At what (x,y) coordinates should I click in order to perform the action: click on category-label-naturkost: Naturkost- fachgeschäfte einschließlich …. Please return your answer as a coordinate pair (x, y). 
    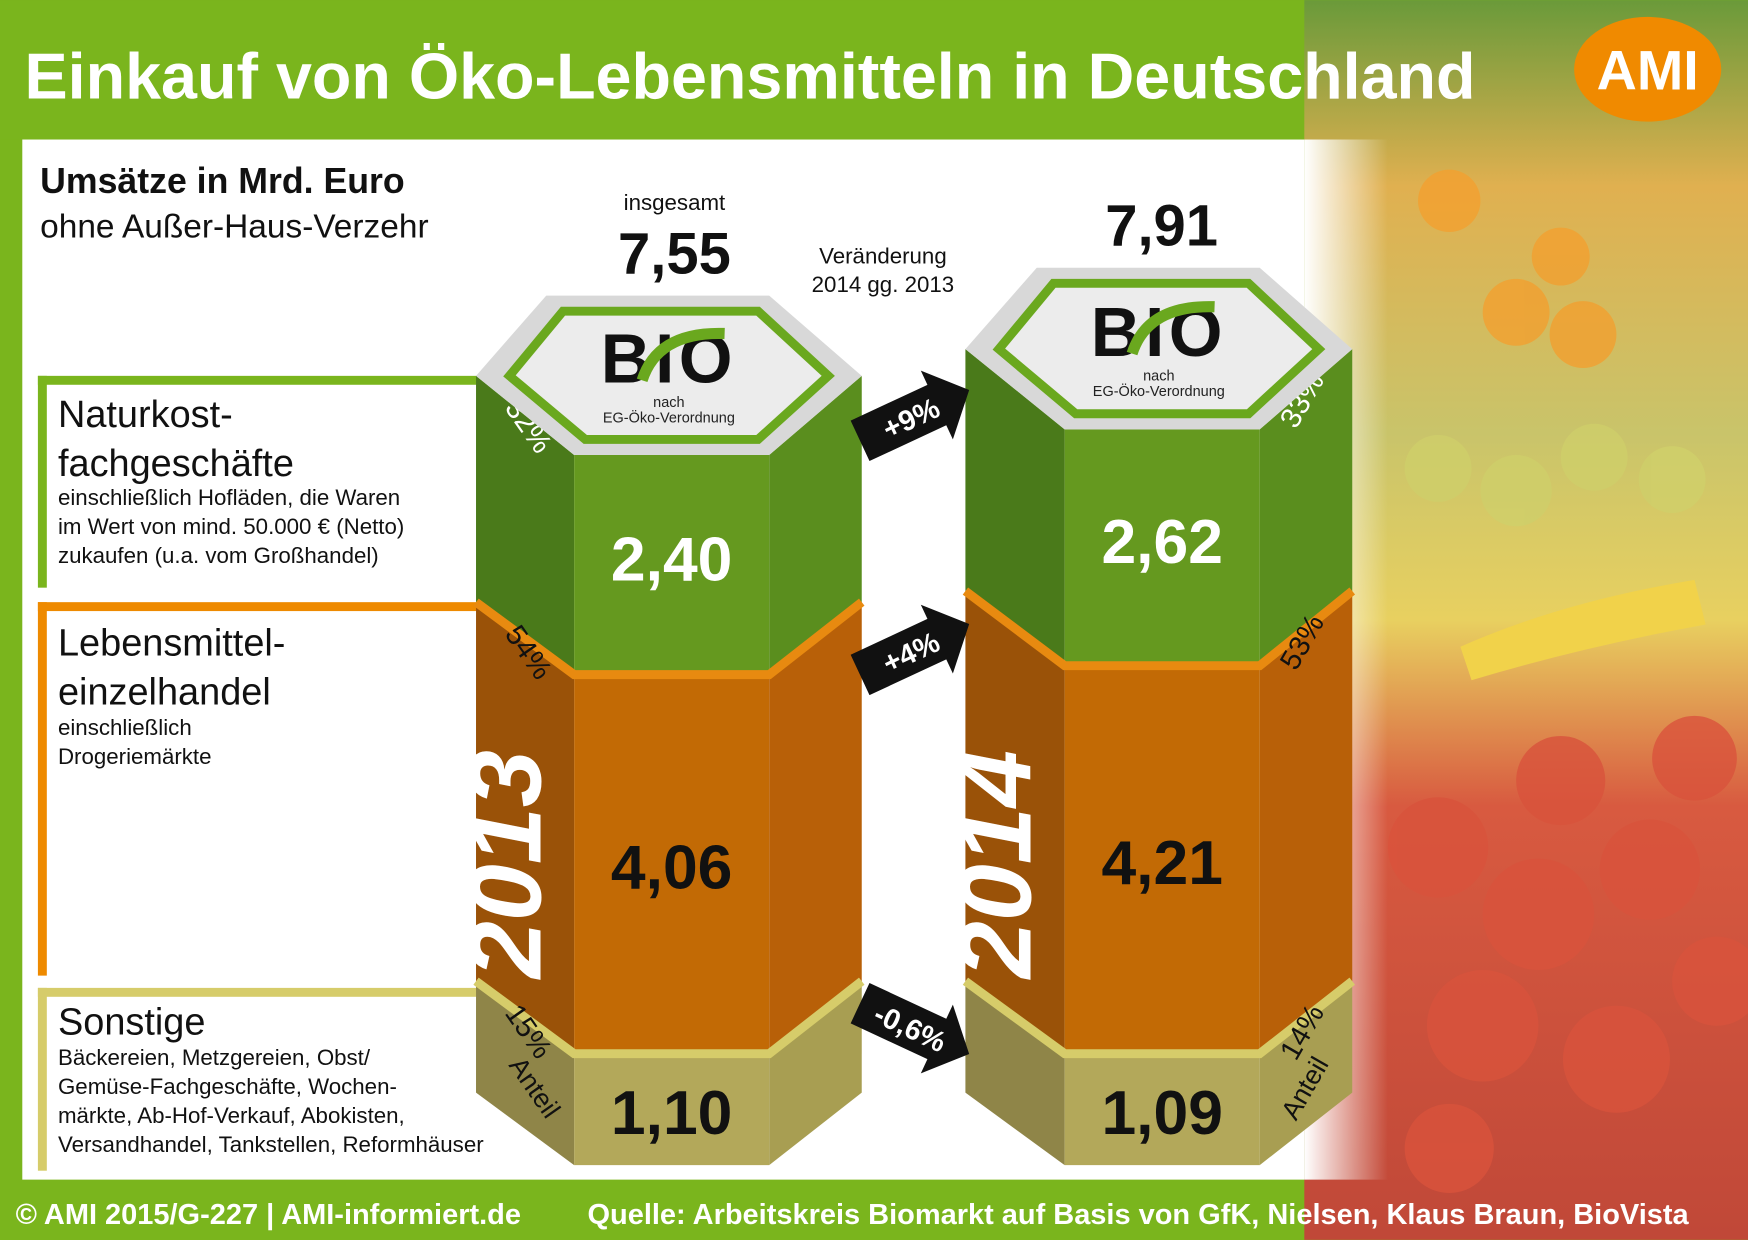
    Looking at the image, I should click on (231, 481).